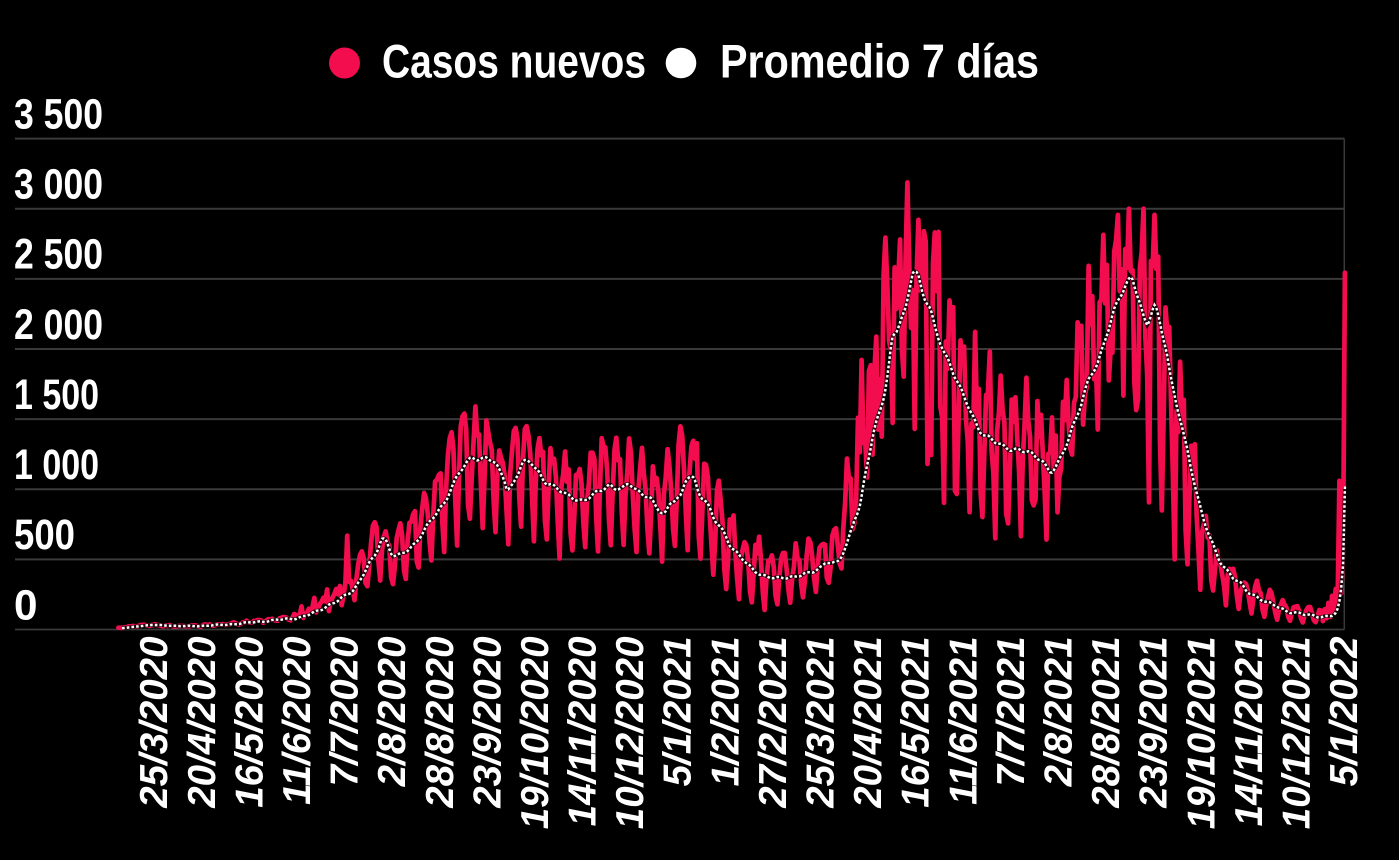 Image resolution: width=1399 pixels, height=860 pixels. I want to click on svg-text: 10/12/2020, so click(630, 732).